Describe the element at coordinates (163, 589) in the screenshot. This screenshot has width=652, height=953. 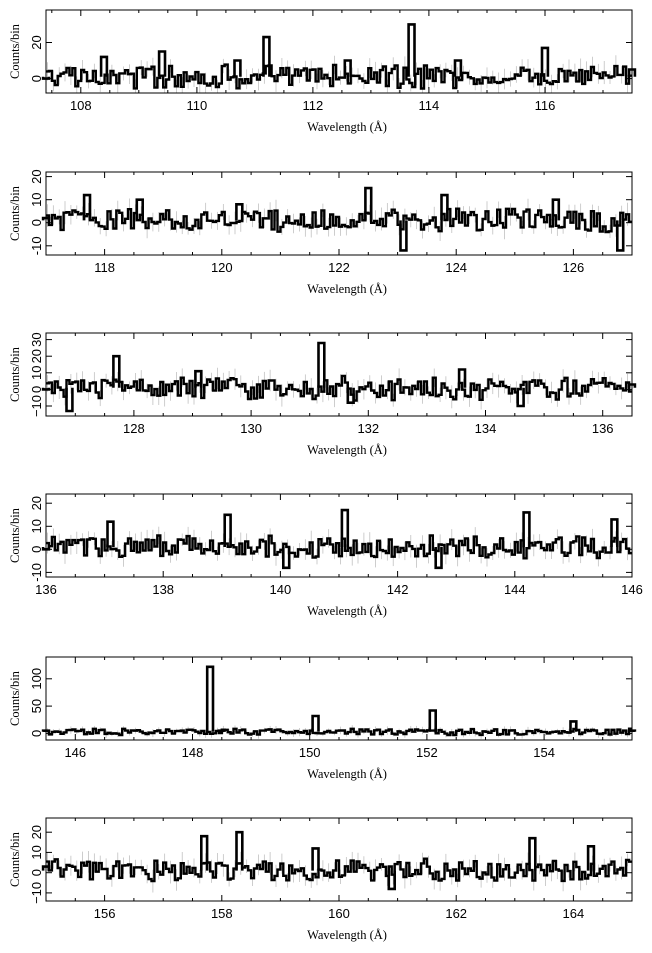
I see `x-tick-label: 138` at that location.